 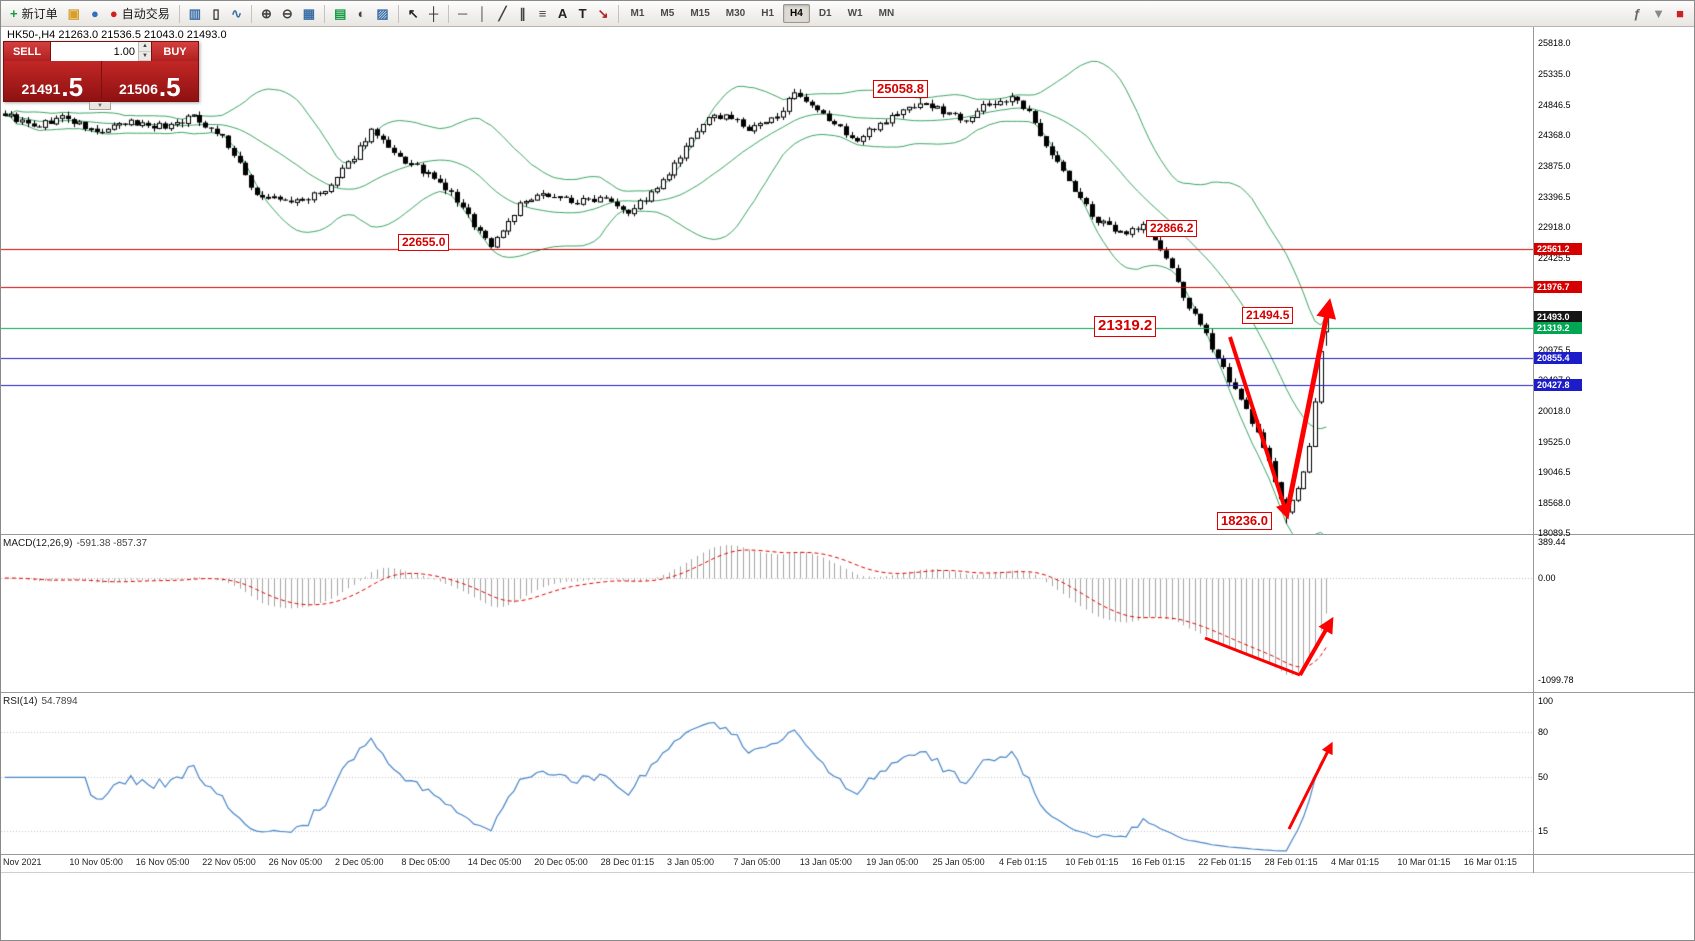 I want to click on fibonacci-button: ≡, so click(x=543, y=14).